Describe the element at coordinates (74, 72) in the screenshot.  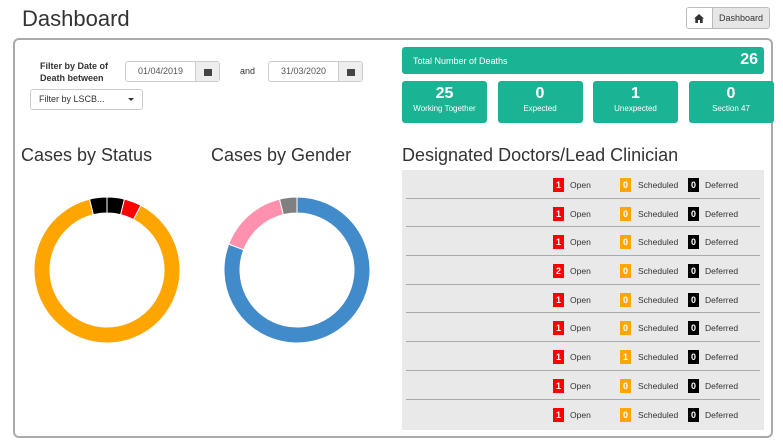
I see `date-filter-label: Filter by Date of Death between` at that location.